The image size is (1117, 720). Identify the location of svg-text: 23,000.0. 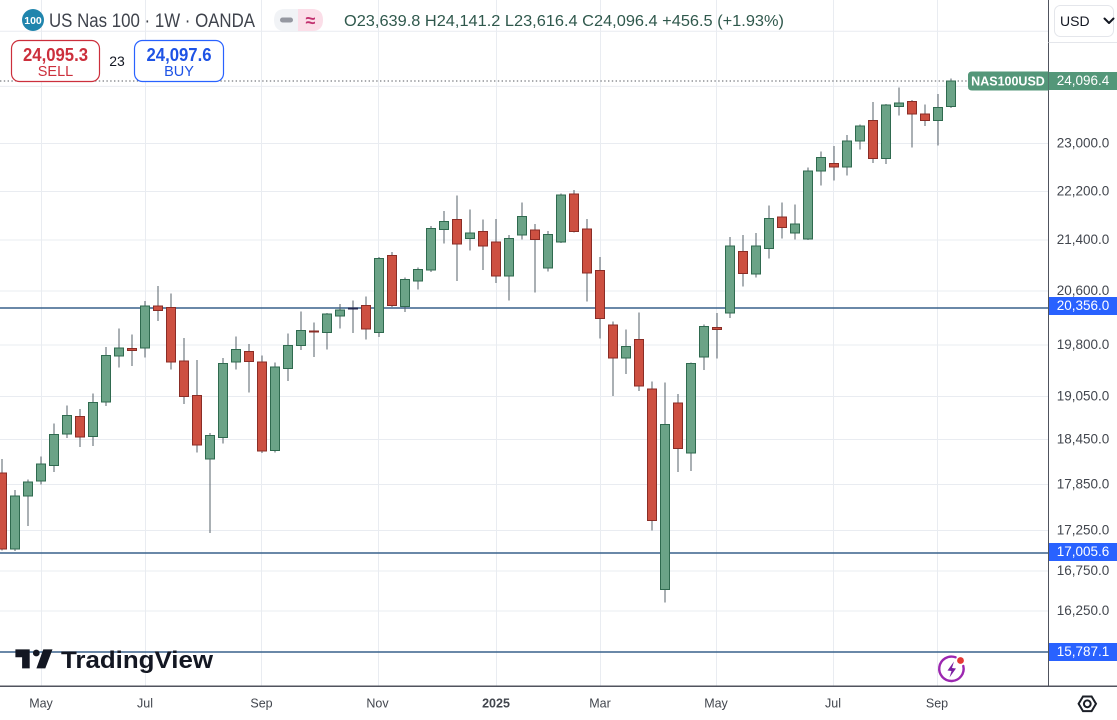
(1083, 143).